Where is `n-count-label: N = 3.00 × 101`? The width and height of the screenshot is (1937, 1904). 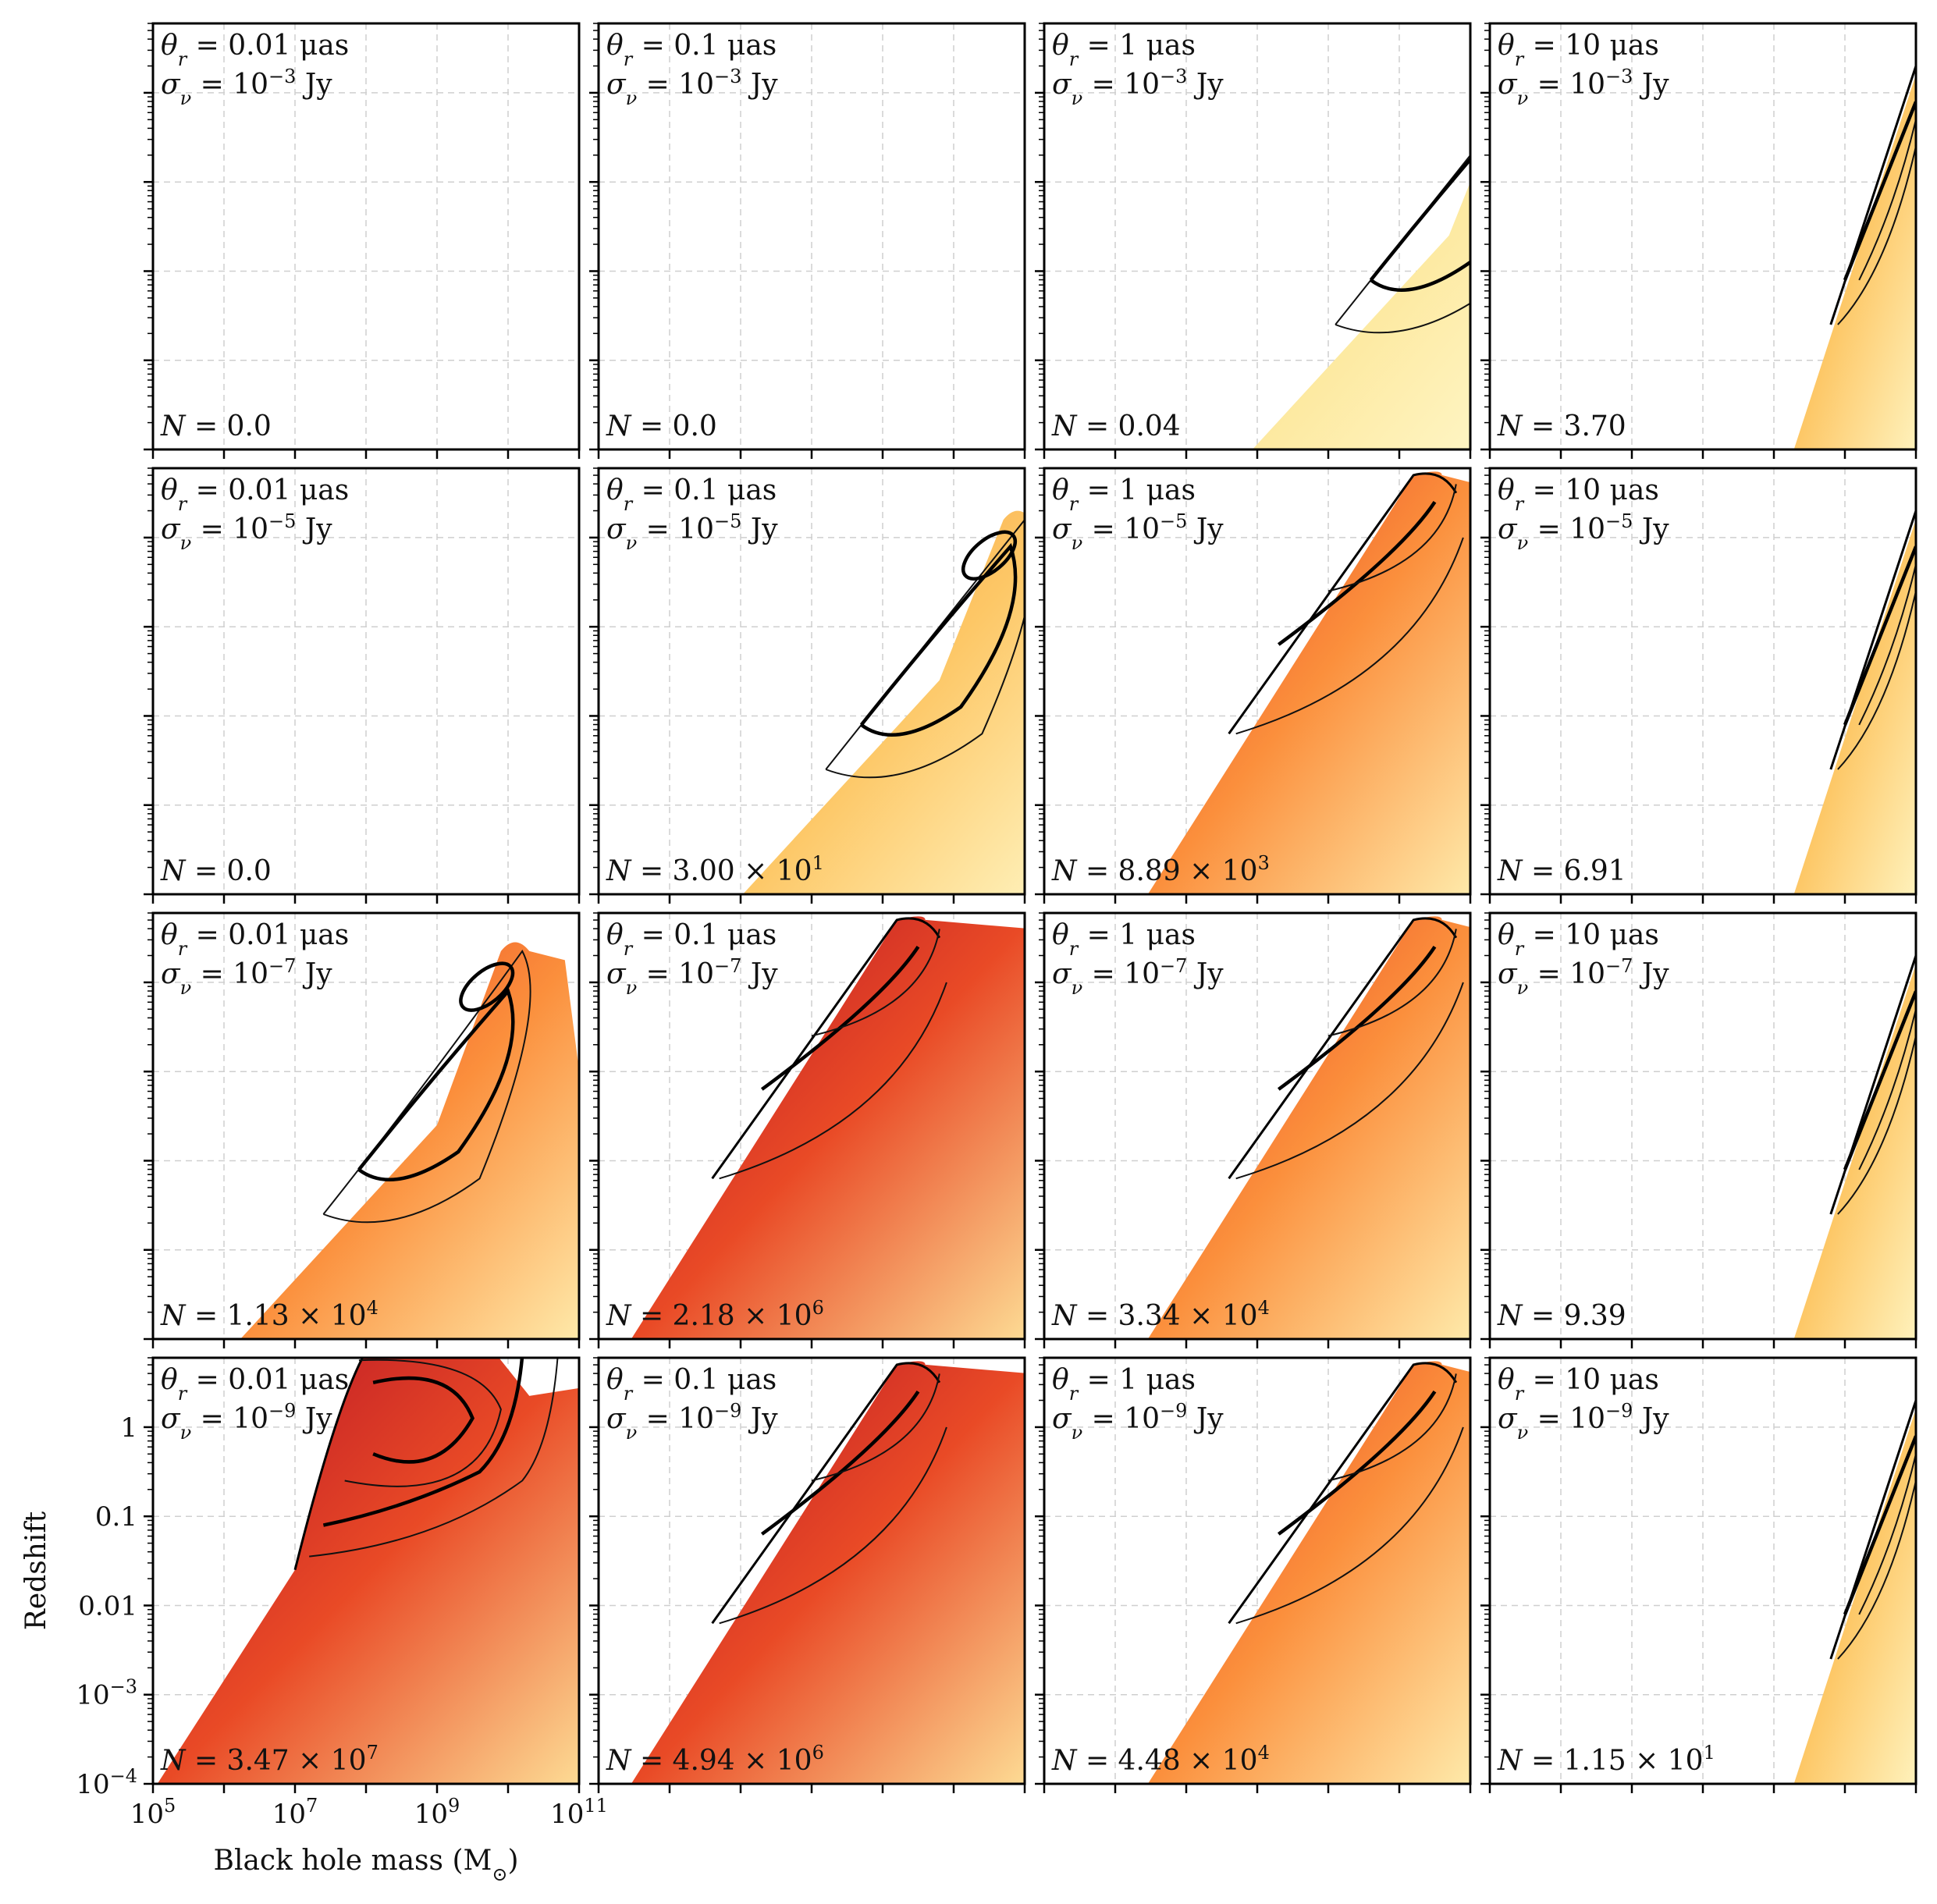
n-count-label: N = 3.00 × 101 is located at coordinates (715, 869).